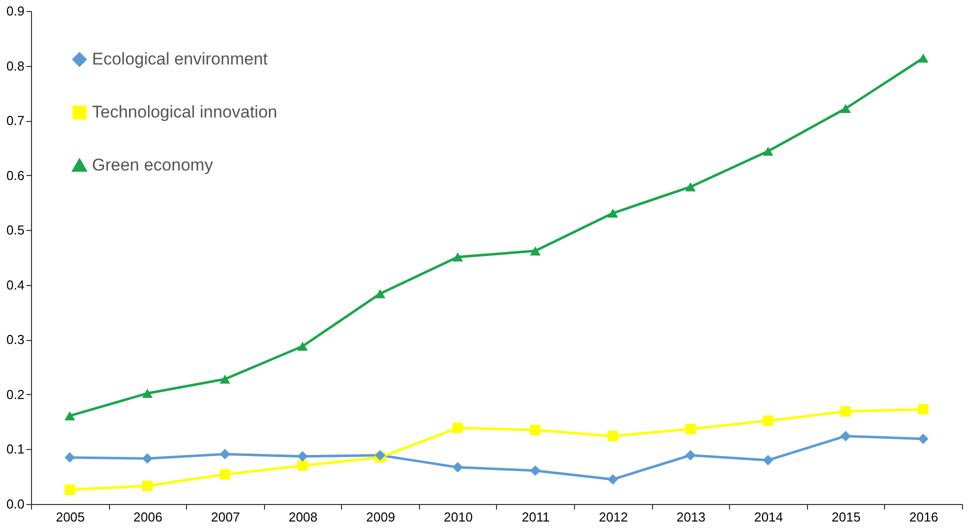  Describe the element at coordinates (15, 449) in the screenshot. I see `y-tick-label: 0.1` at that location.